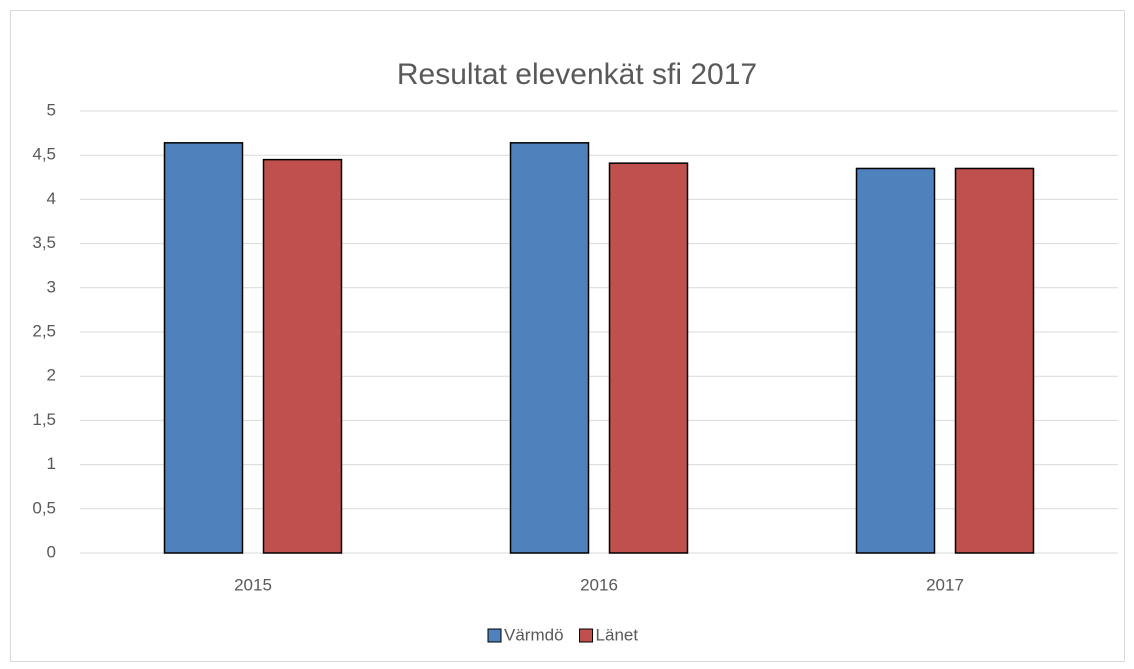 The width and height of the screenshot is (1134, 669). I want to click on y-tick-label: 1, so click(51, 463).